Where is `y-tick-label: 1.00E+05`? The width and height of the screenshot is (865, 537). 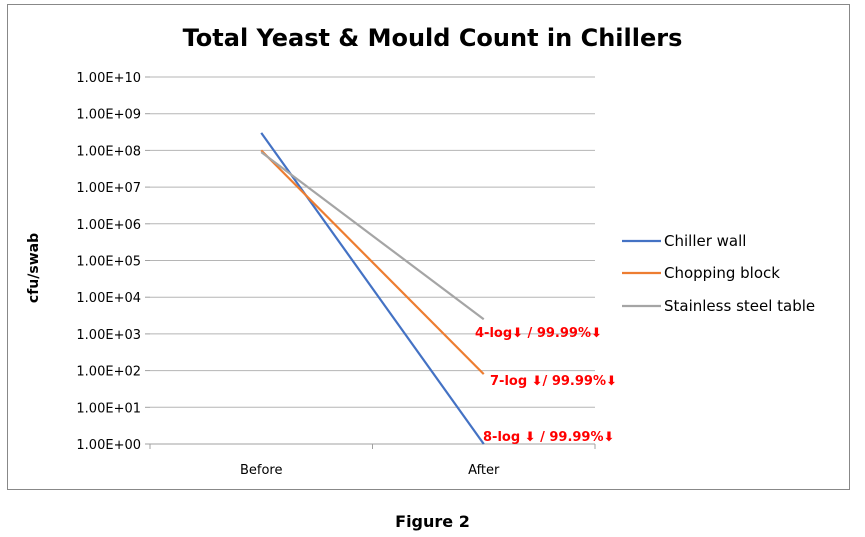
y-tick-label: 1.00E+05 is located at coordinates (108, 262).